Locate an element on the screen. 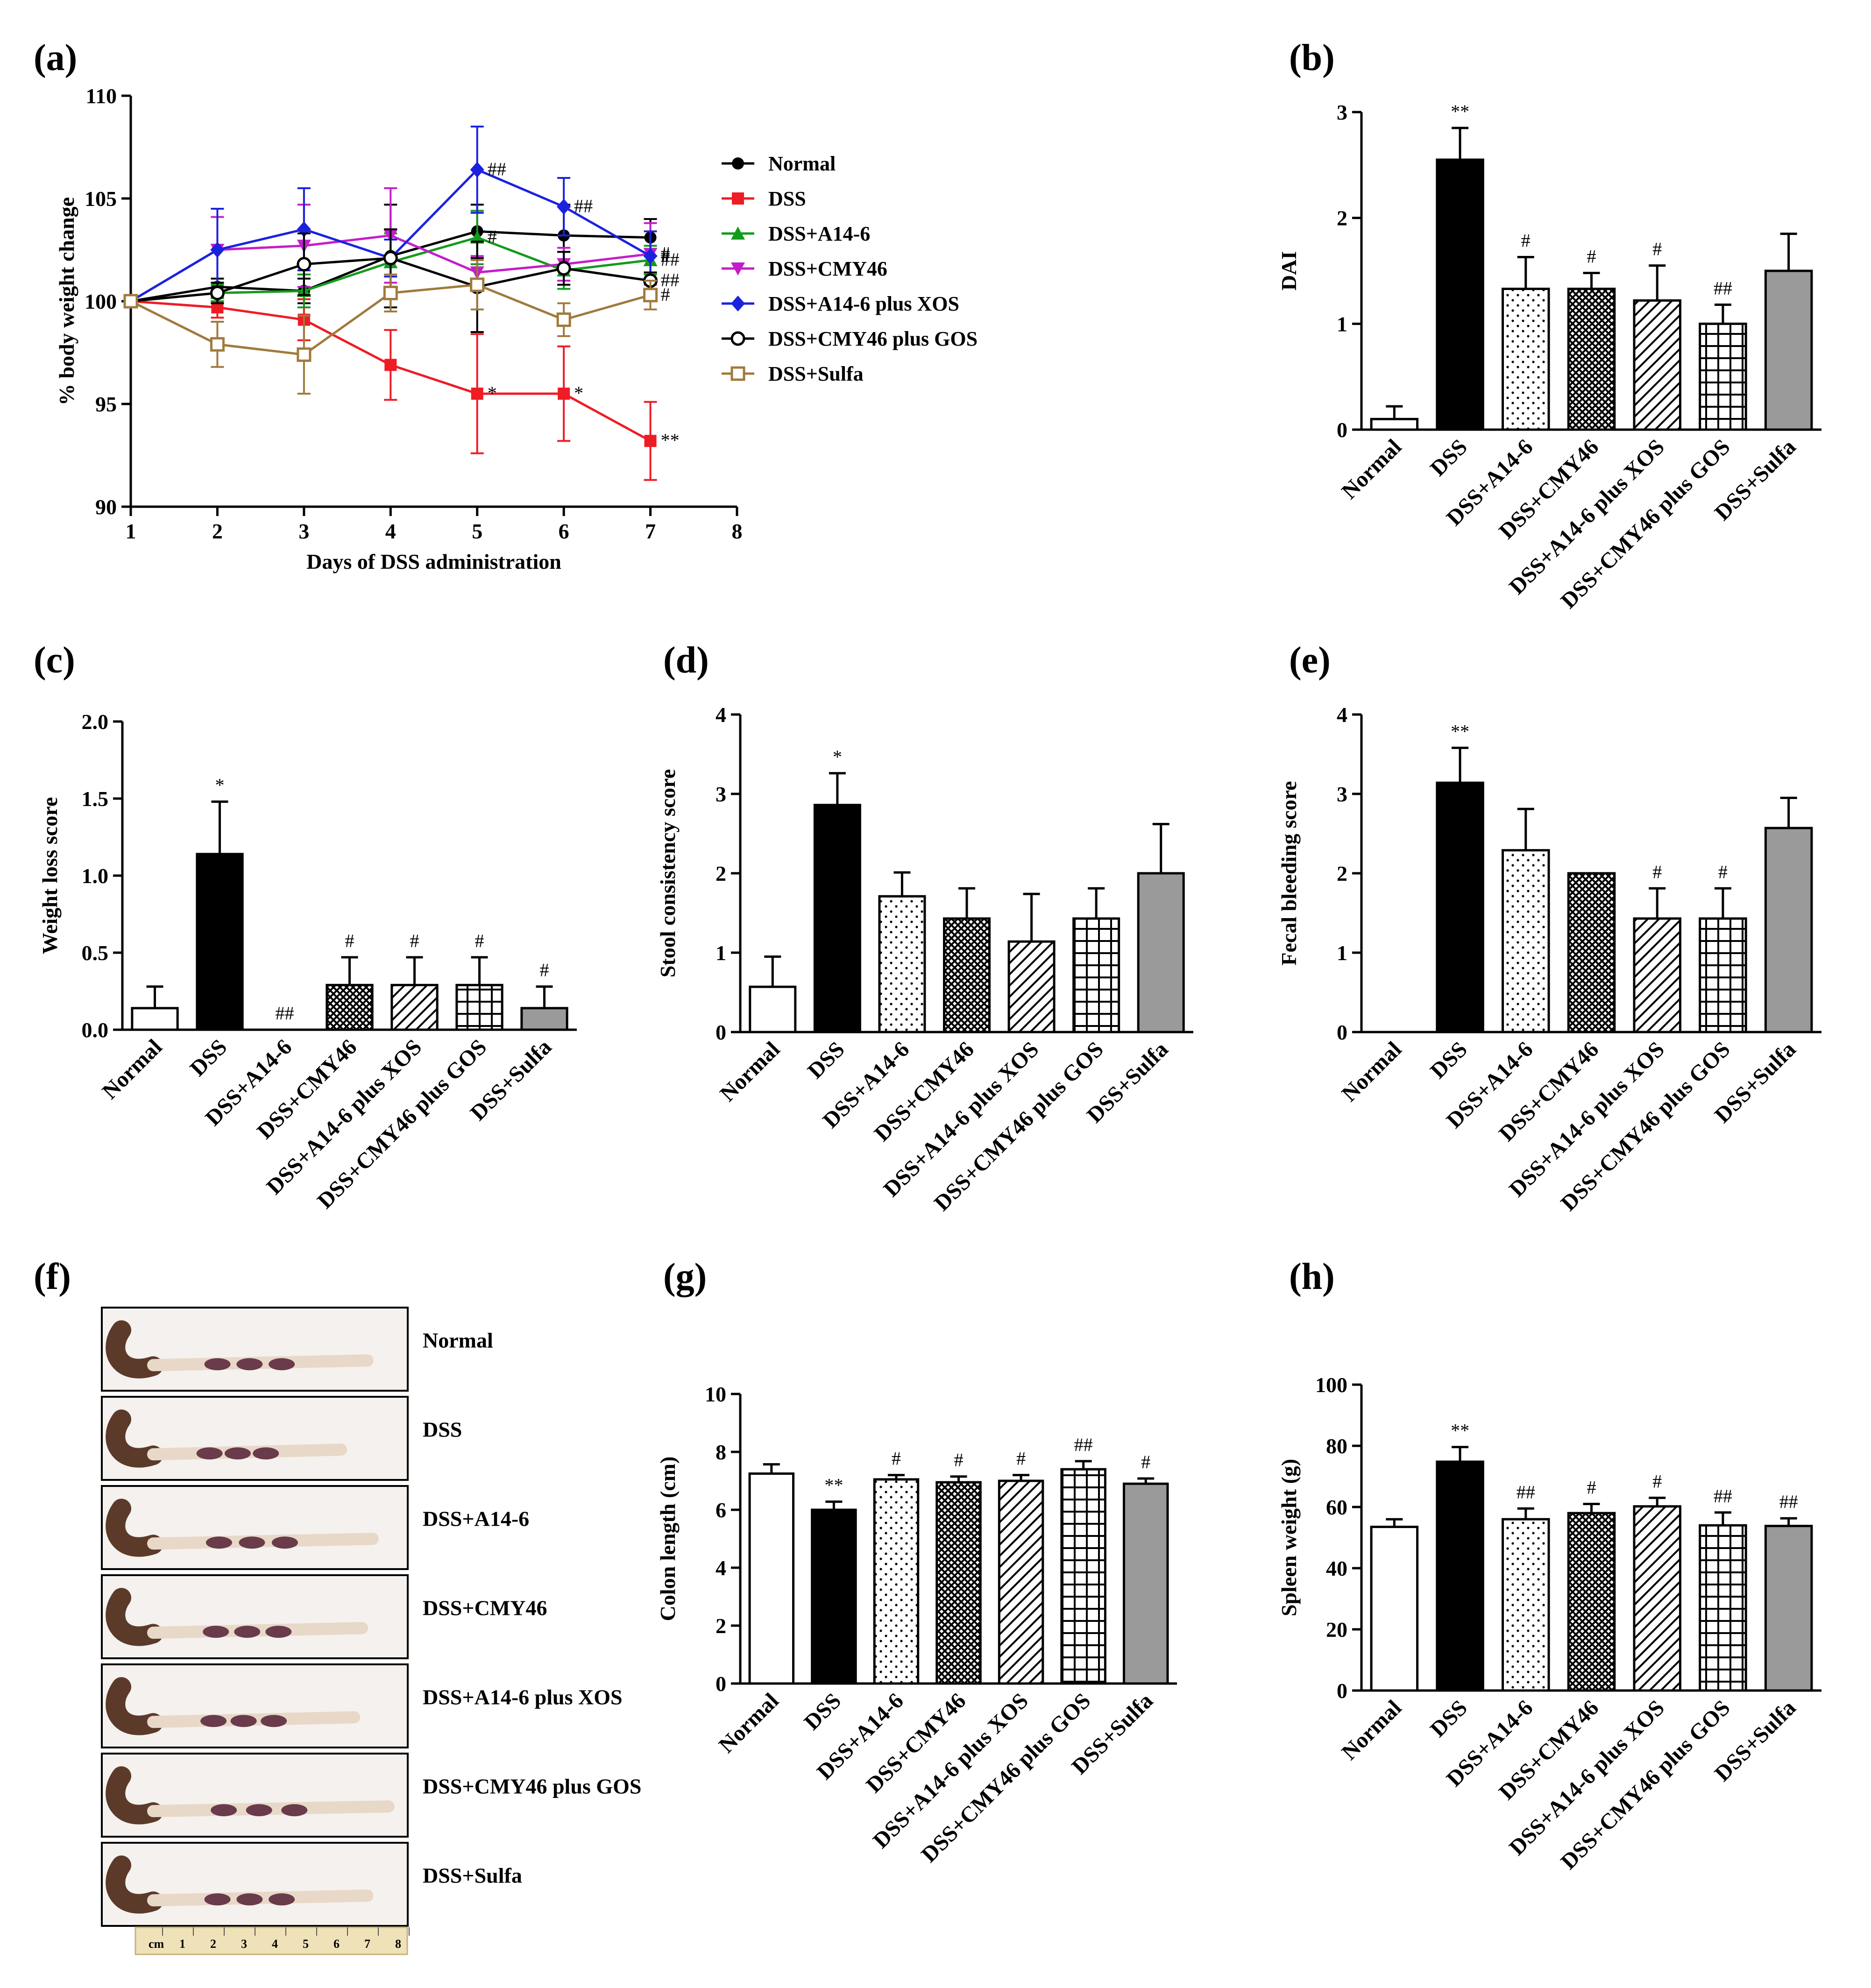  x-tick-label-a: 3 is located at coordinates (303, 531).